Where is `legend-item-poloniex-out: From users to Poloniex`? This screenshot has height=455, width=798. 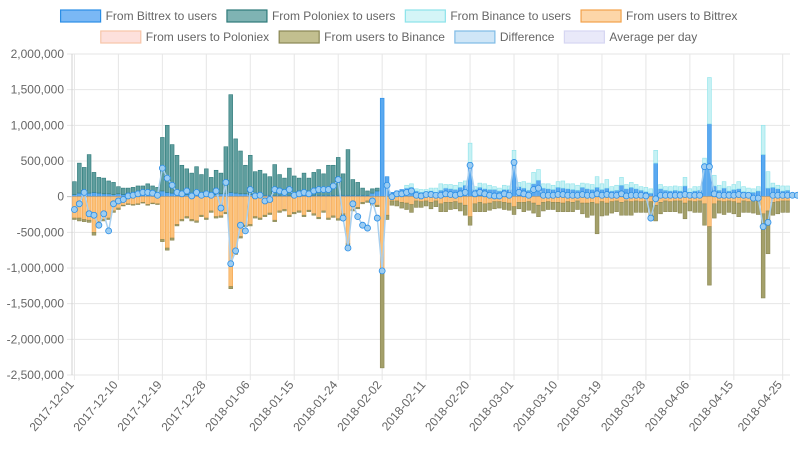 legend-item-poloniex-out: From users to Poloniex is located at coordinates (184, 37).